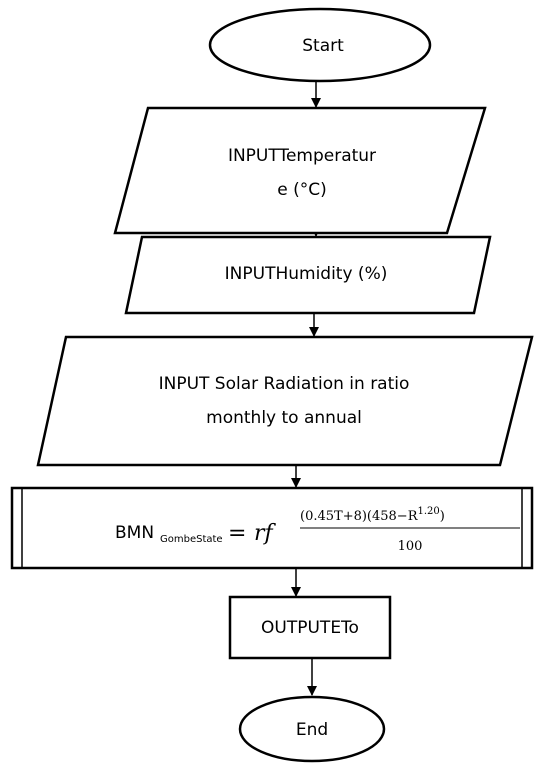 The image size is (537, 768). I want to click on formula-lhs: BMN, so click(134, 533).